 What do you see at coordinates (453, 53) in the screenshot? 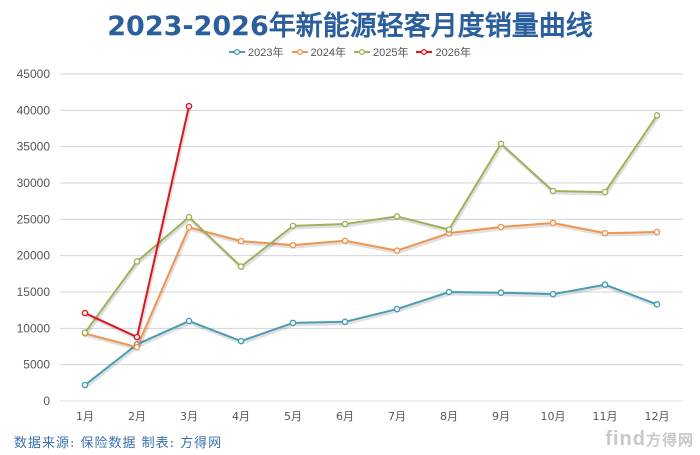
I see `legend-label: 2026年` at bounding box center [453, 53].